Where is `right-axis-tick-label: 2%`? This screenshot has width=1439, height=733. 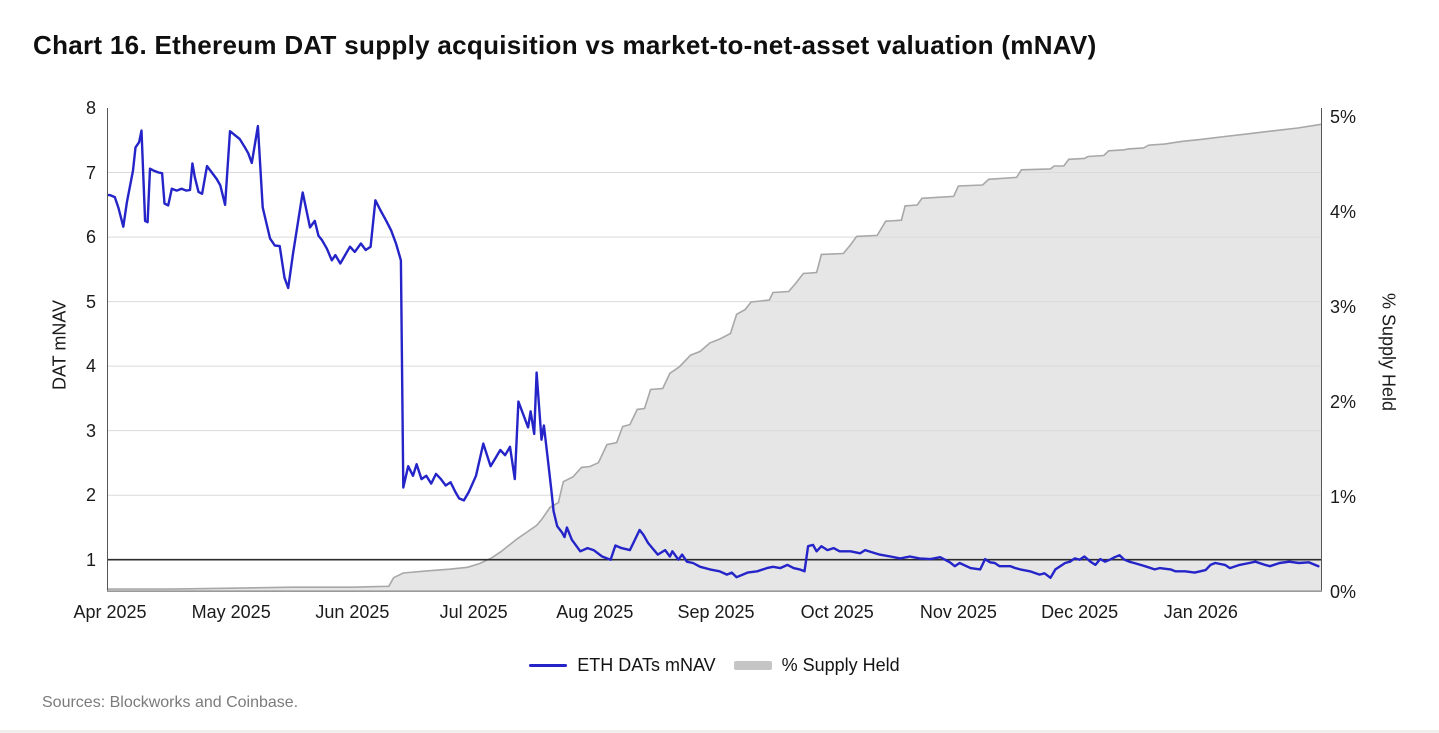
right-axis-tick-label: 2% is located at coordinates (1343, 401).